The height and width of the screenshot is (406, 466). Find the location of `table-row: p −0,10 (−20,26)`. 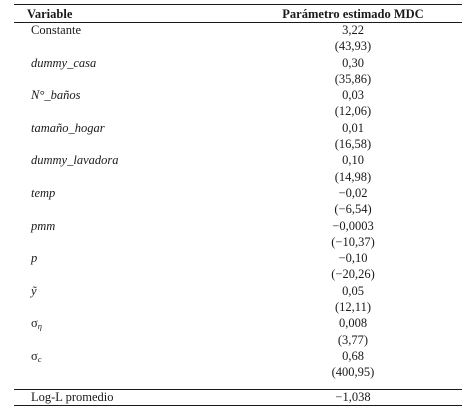

table-row: p −0,10 (−20,26) is located at coordinates (238, 267).